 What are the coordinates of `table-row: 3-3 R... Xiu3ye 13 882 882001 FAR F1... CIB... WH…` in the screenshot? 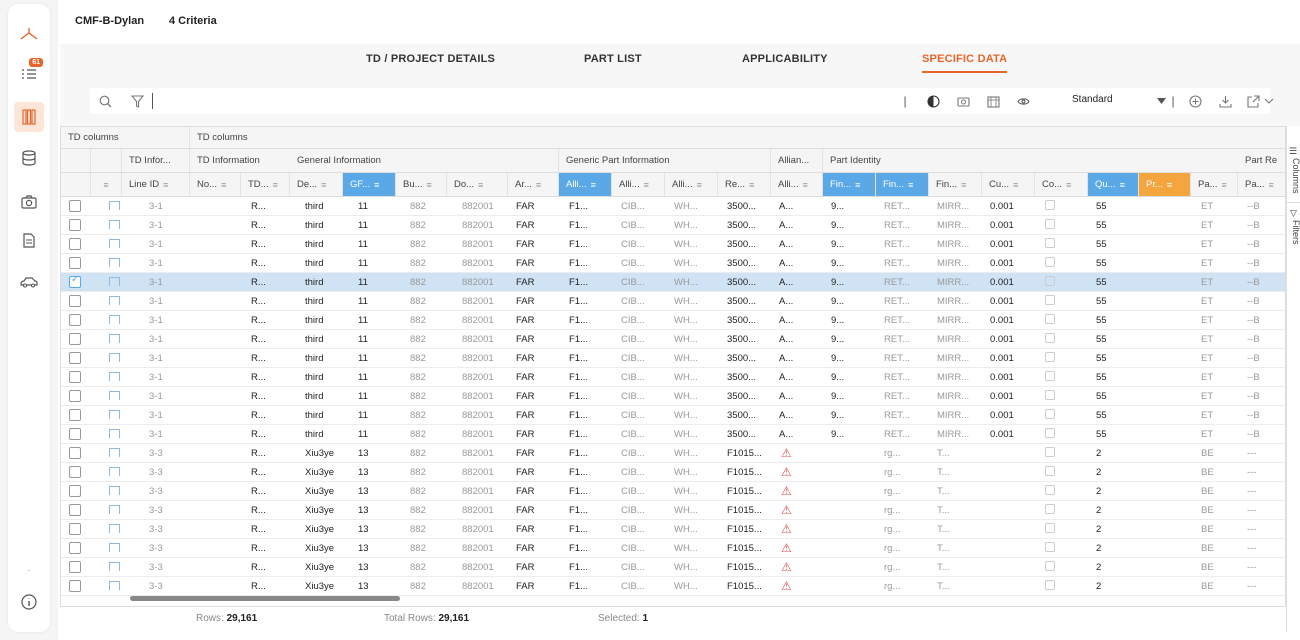 It's located at (673, 510).